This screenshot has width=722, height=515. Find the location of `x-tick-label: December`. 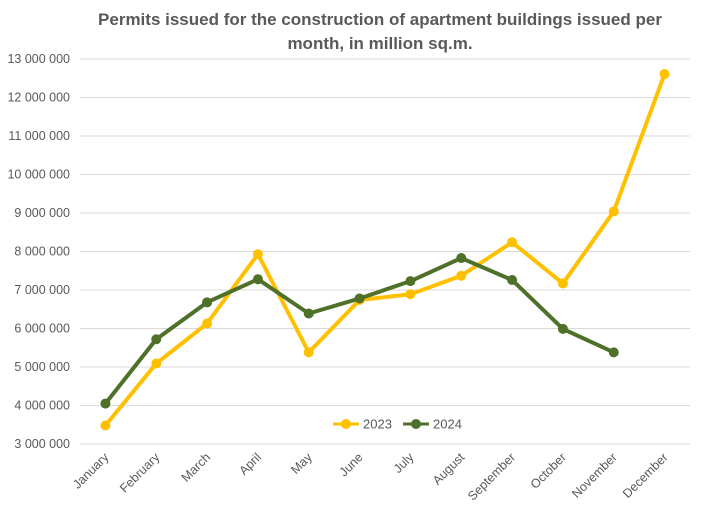

x-tick-label: December is located at coordinates (645, 475).